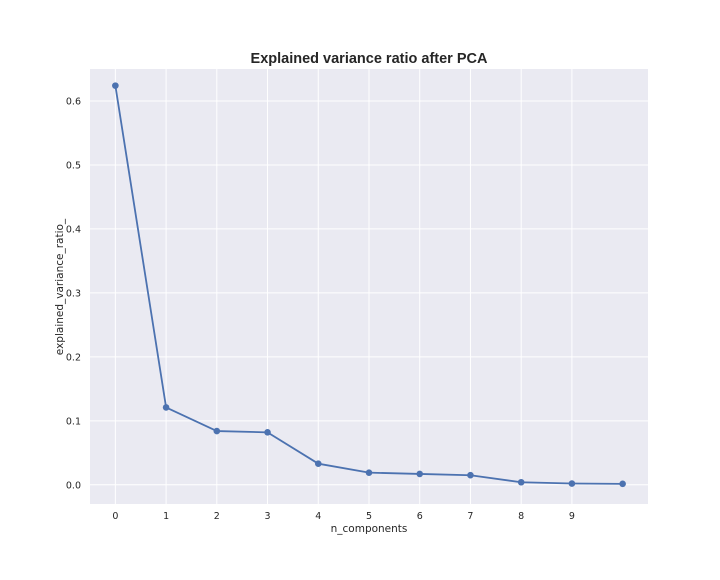 This screenshot has height=580, width=720. Describe the element at coordinates (369, 516) in the screenshot. I see `x-tick-label: 5` at that location.